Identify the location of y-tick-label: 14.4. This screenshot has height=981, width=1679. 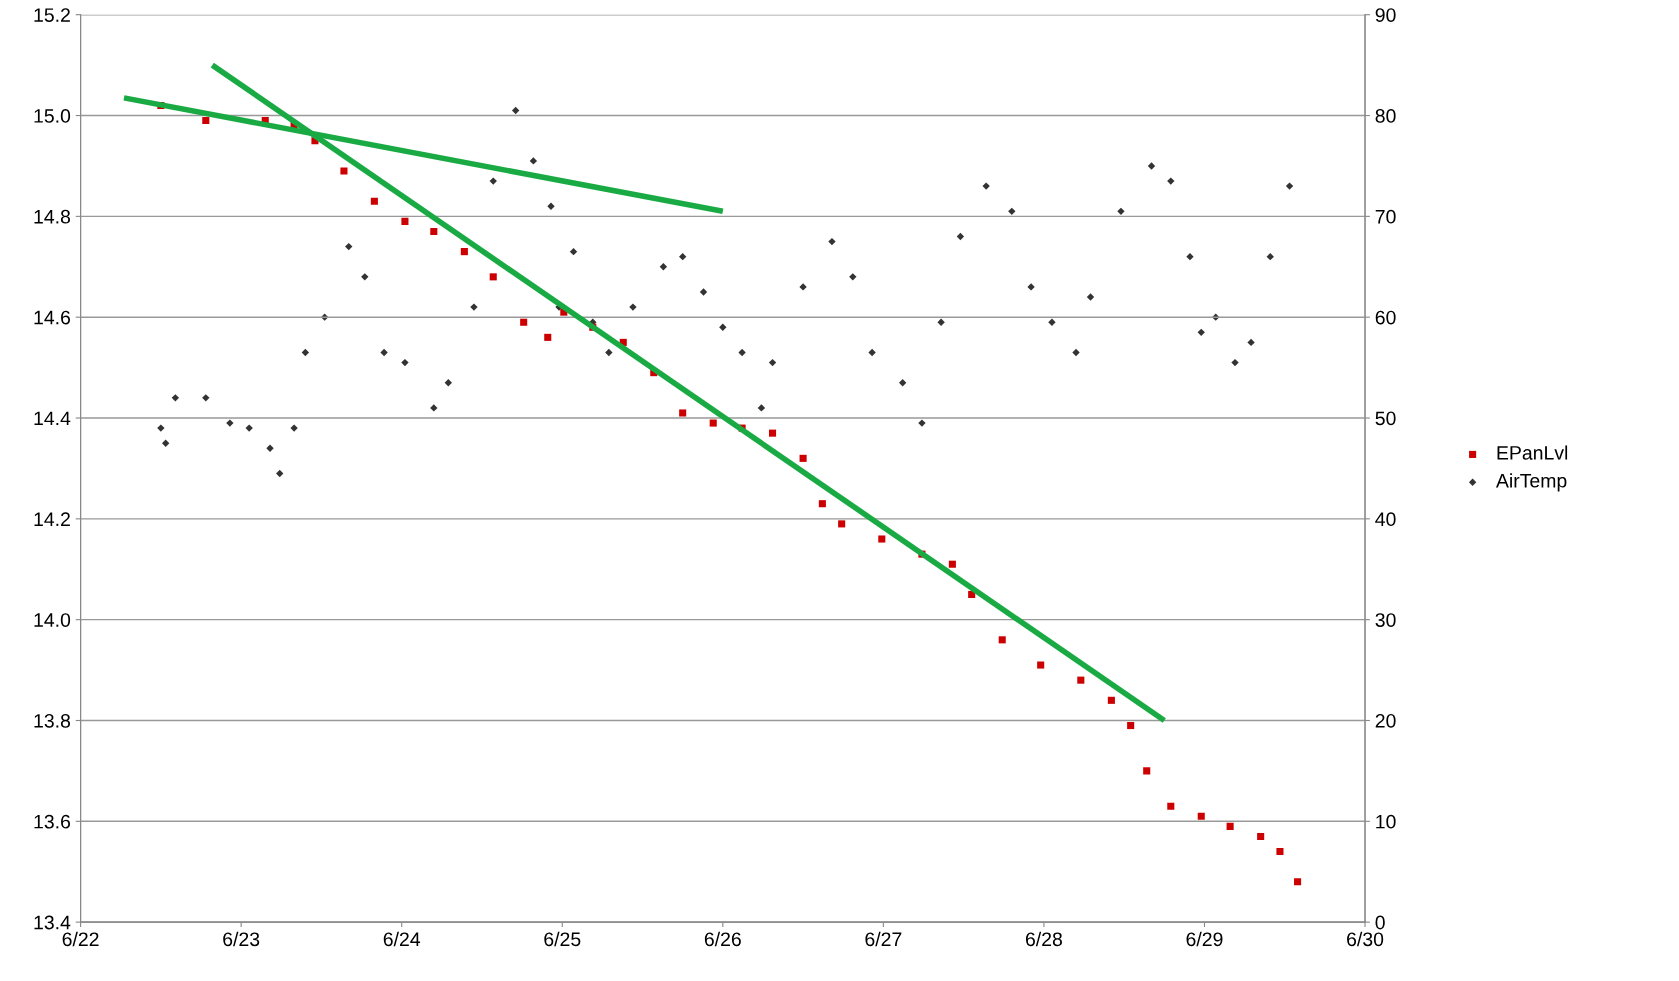
(52, 418).